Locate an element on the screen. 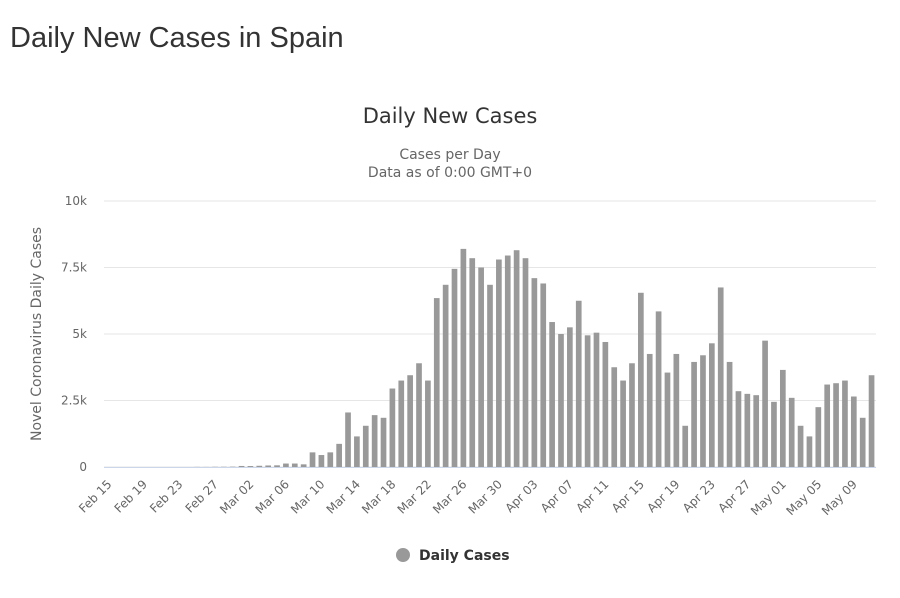 The height and width of the screenshot is (598, 900). x-tick-label: May 01 is located at coordinates (768, 497).